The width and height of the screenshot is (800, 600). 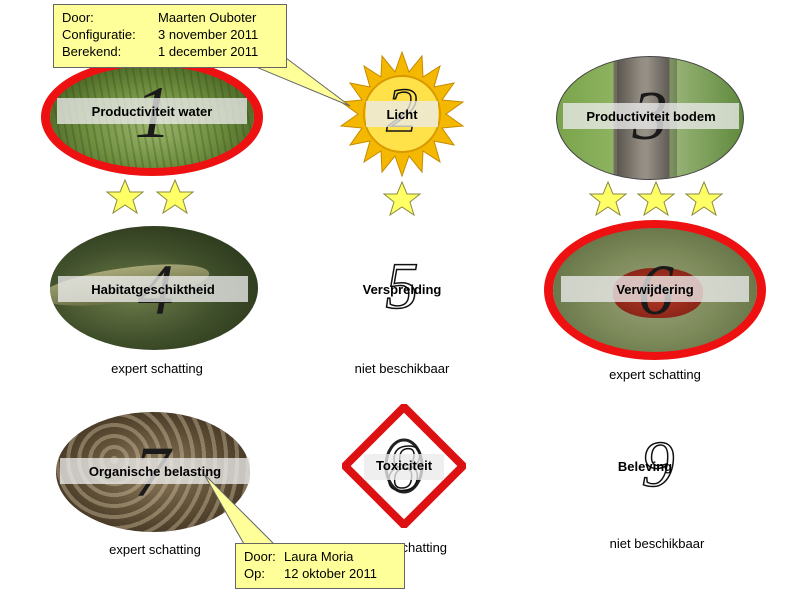 I want to click on item7-label-band, so click(x=155, y=471).